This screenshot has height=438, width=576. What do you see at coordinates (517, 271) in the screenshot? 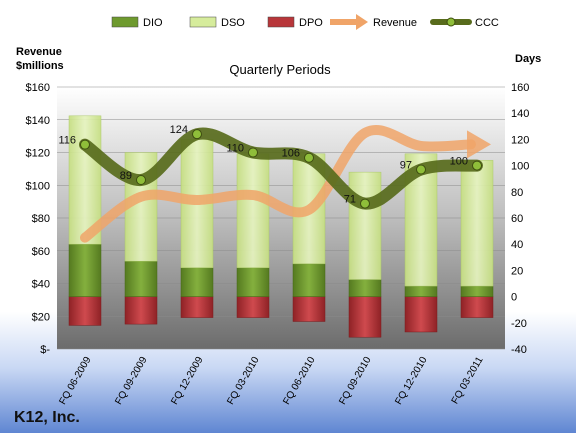
I see `right-tick-label: 20` at bounding box center [517, 271].